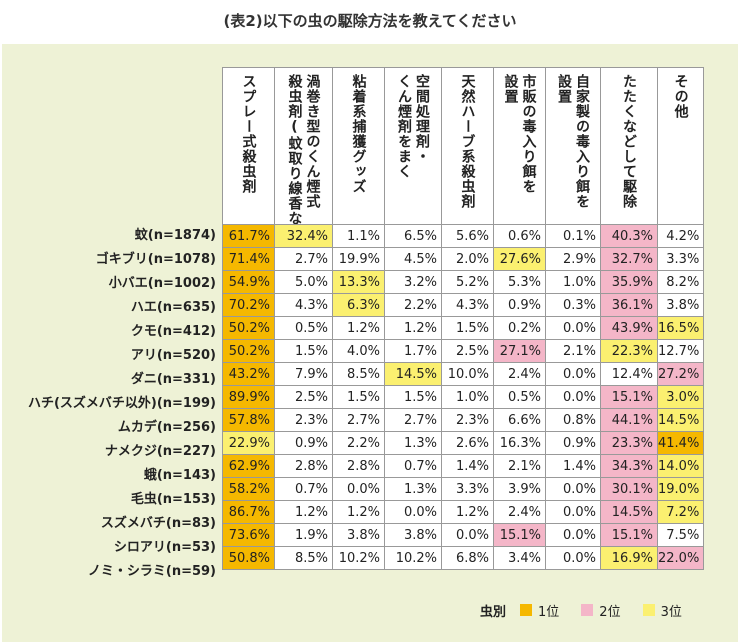 Image resolution: width=740 pixels, height=644 pixels. What do you see at coordinates (526, 610) in the screenshot?
I see `legend-swatch-rank1` at bounding box center [526, 610].